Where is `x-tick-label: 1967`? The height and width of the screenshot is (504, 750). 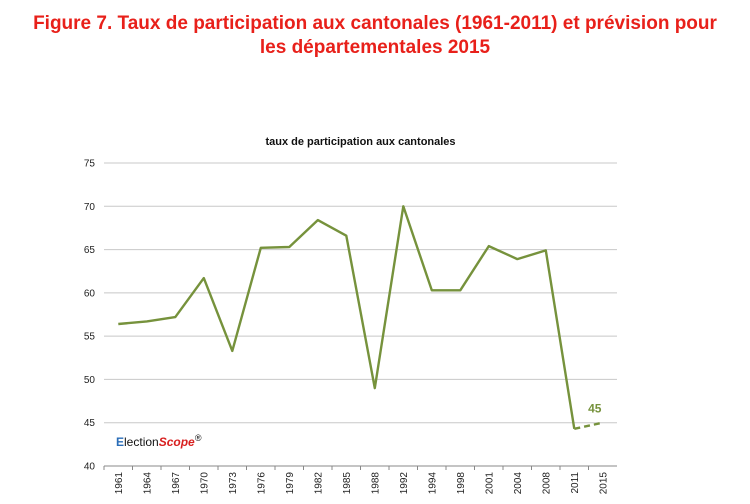 x-tick-label: 1967 is located at coordinates (176, 483).